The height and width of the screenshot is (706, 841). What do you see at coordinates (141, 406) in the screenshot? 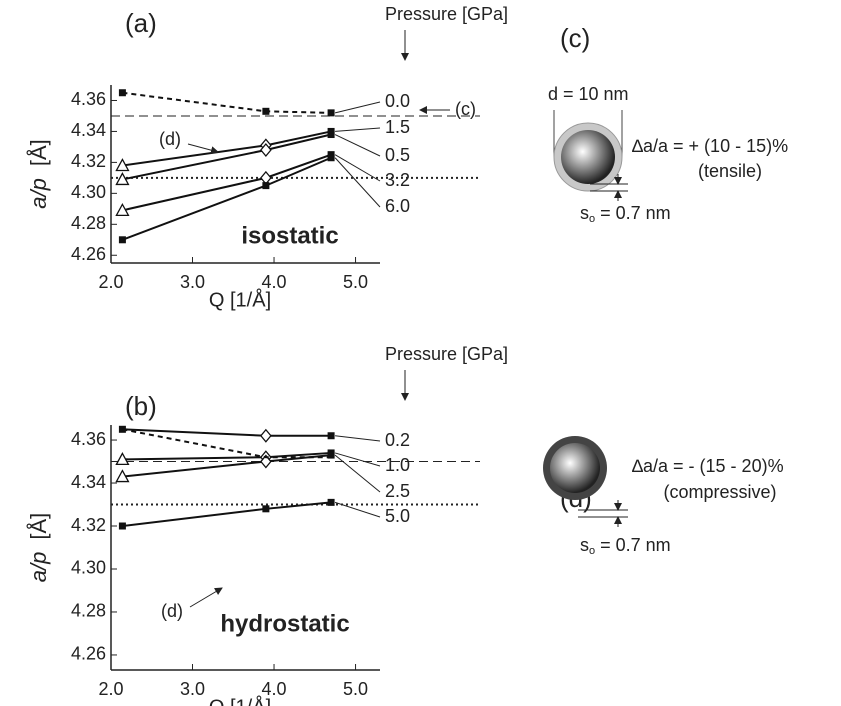
I see `panel-label: (b)` at bounding box center [141, 406].